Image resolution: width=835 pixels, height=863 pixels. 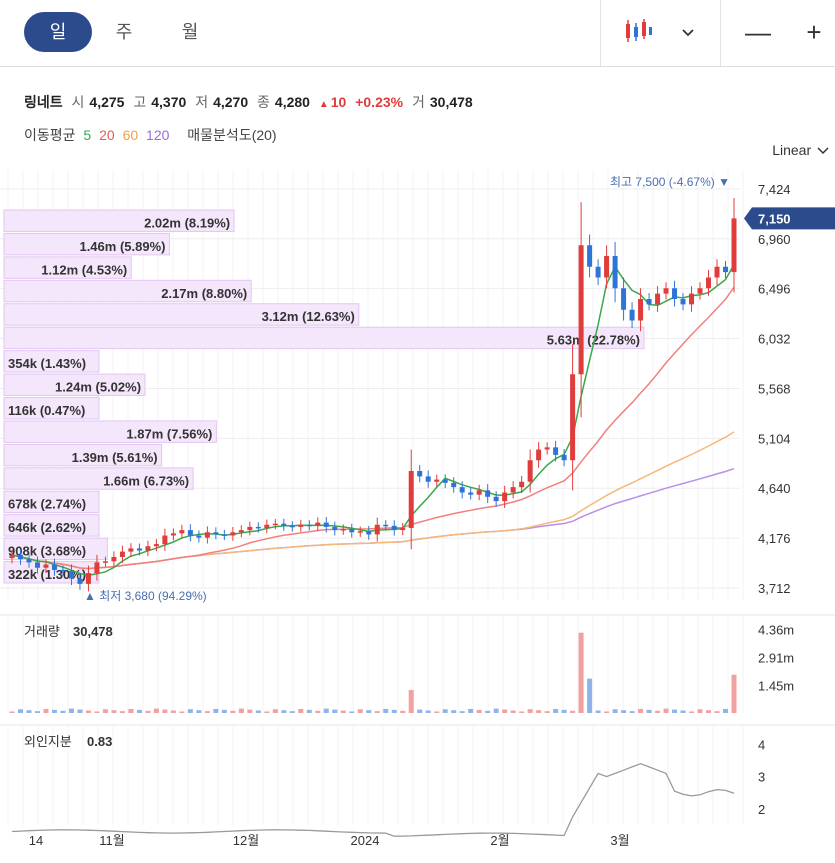 What do you see at coordinates (308, 316) in the screenshot?
I see `volume-profile-label: 3.12m (12.63%)` at bounding box center [308, 316].